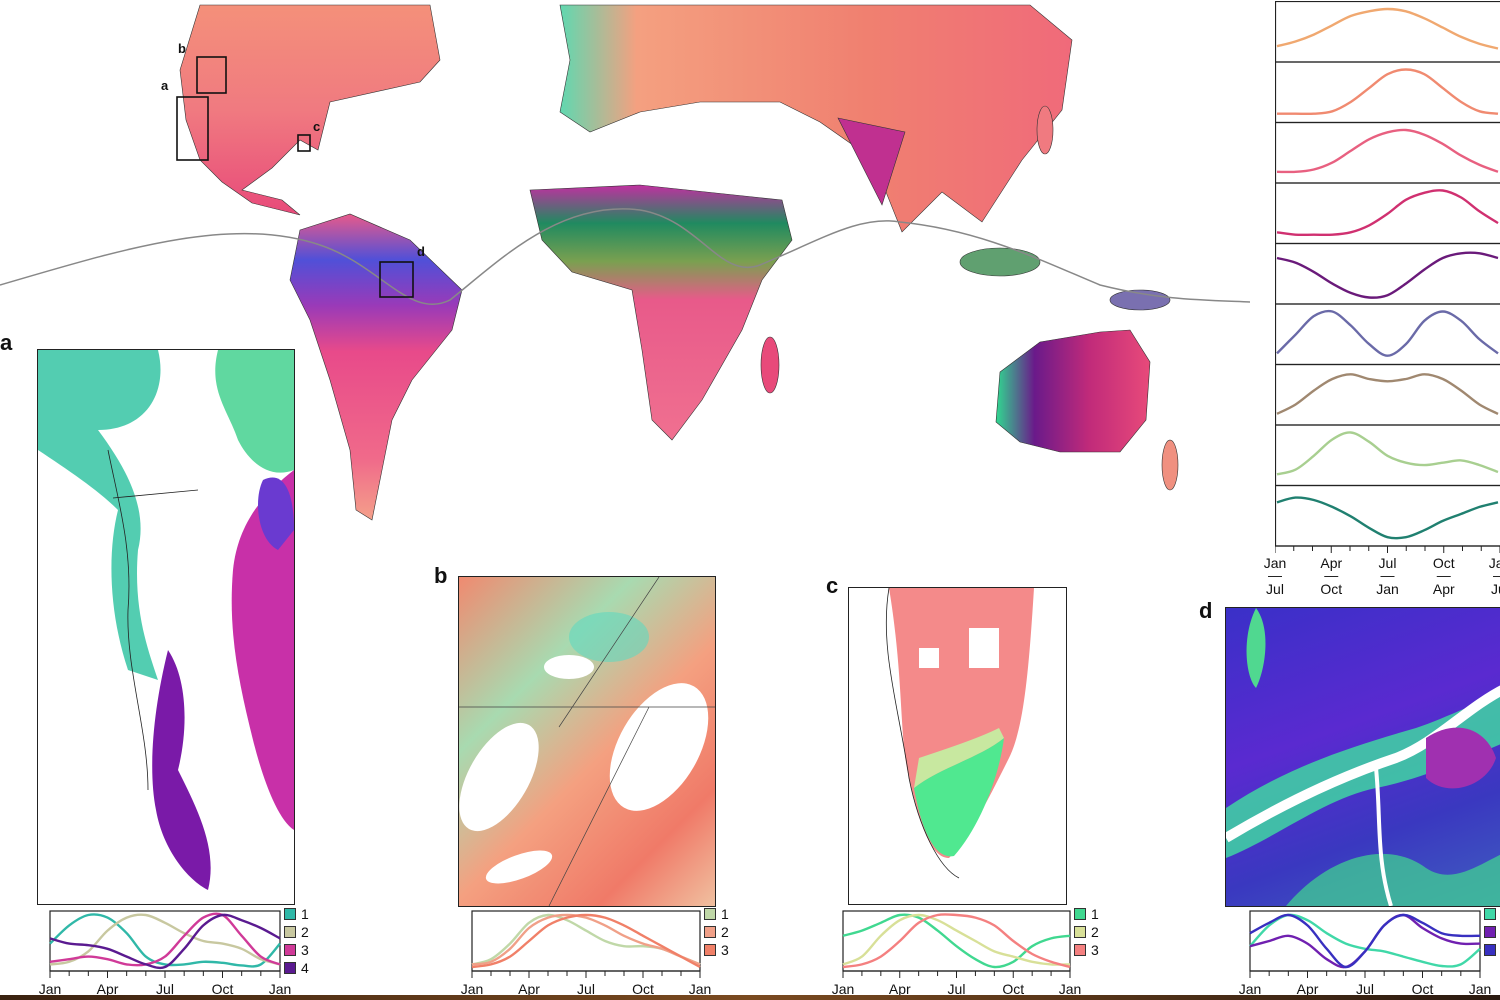 This screenshot has height=1000, width=1500. I want to click on panel-b-map, so click(587, 741).